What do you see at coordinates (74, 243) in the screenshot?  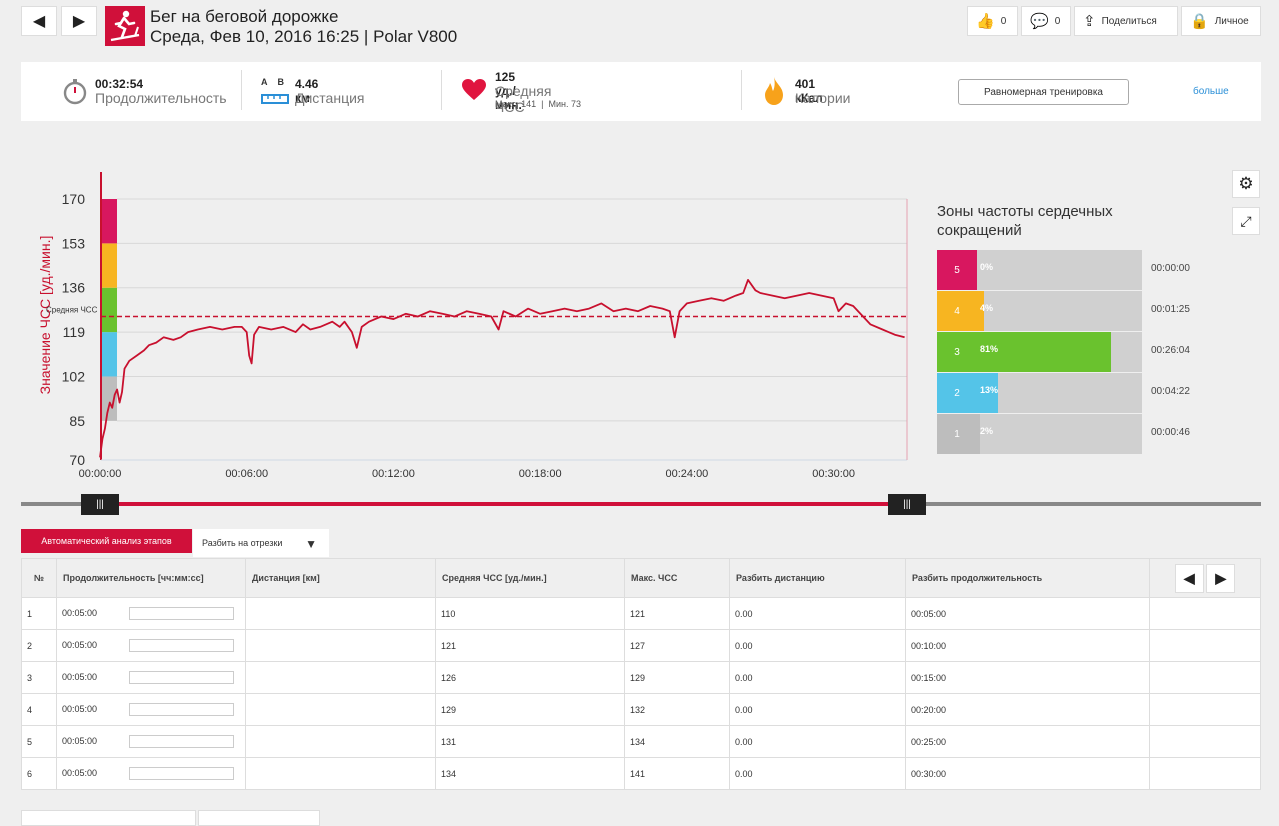 I see `y-tick-label: 153` at bounding box center [74, 243].